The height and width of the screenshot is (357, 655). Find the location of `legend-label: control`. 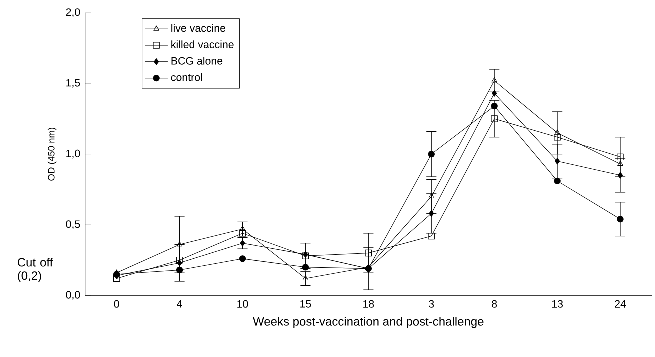

legend-label: control is located at coordinates (186, 77).